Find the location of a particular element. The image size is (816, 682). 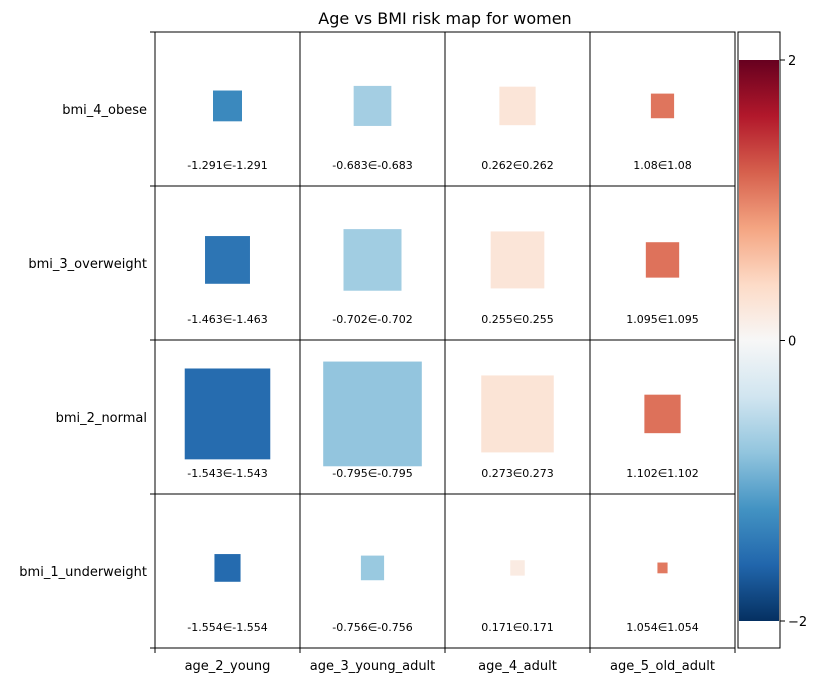

colorbar-tick-label: 2 is located at coordinates (792, 61).